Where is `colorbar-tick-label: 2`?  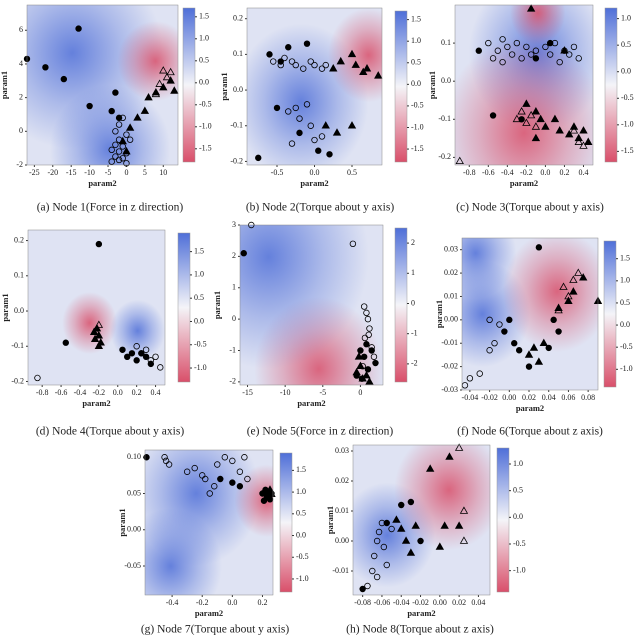
colorbar-tick-label: 2 is located at coordinates (413, 242).